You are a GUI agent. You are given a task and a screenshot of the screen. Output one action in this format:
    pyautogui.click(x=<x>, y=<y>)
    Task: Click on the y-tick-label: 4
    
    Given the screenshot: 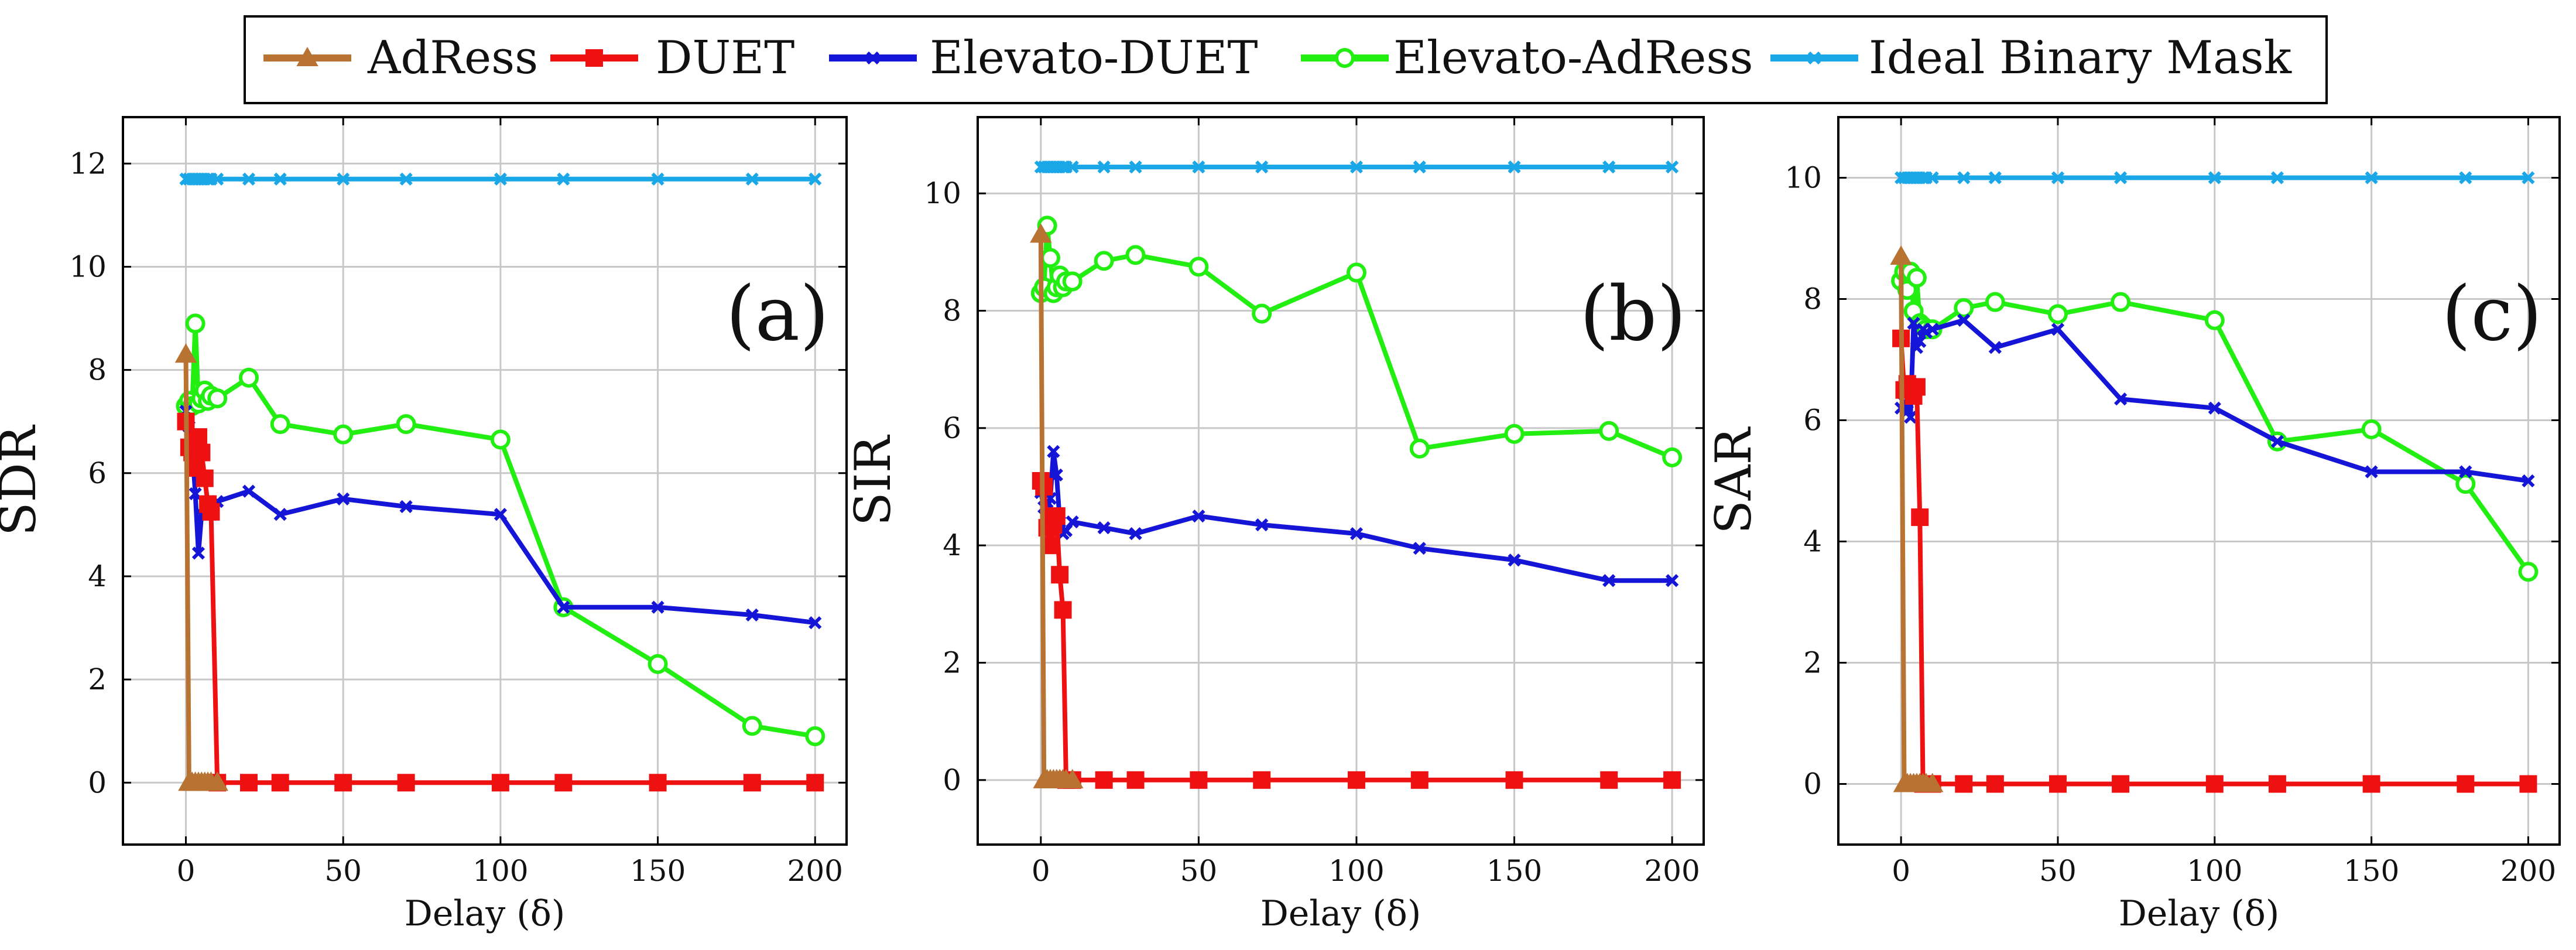 What is the action you would take?
    pyautogui.click(x=1812, y=542)
    